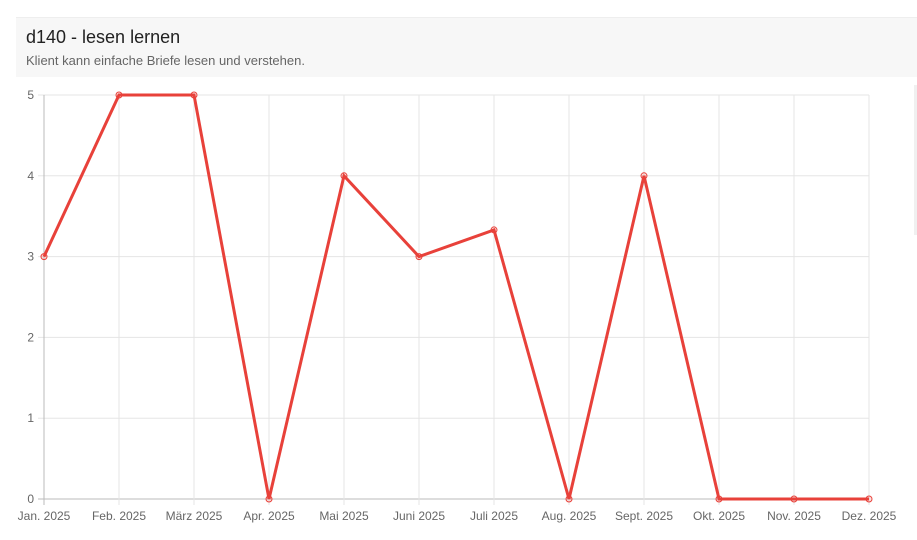  I want to click on y-tick-label: 4, so click(30, 176).